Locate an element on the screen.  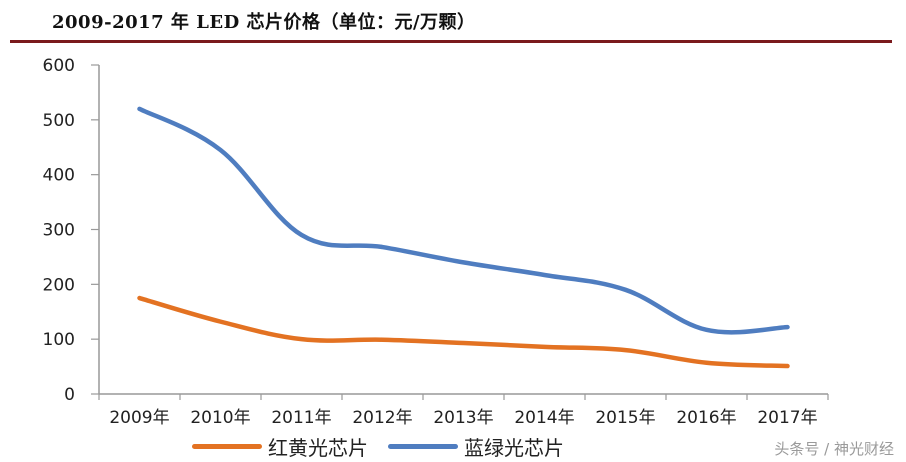
y-tick-label: 600 is located at coordinates (59, 66).